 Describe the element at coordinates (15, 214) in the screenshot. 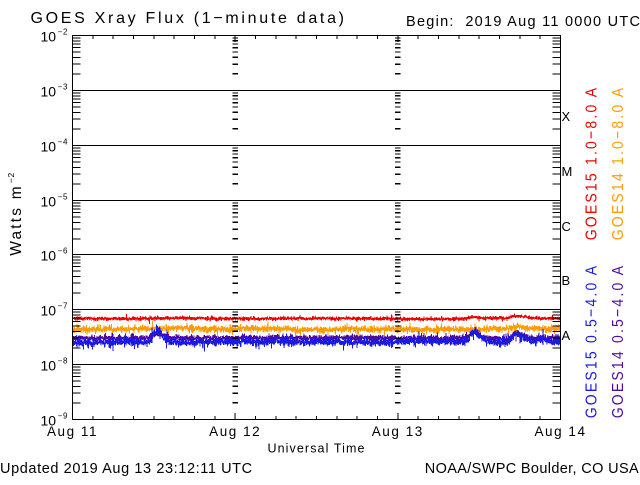

I see `svg-text: Watts m−2` at that location.